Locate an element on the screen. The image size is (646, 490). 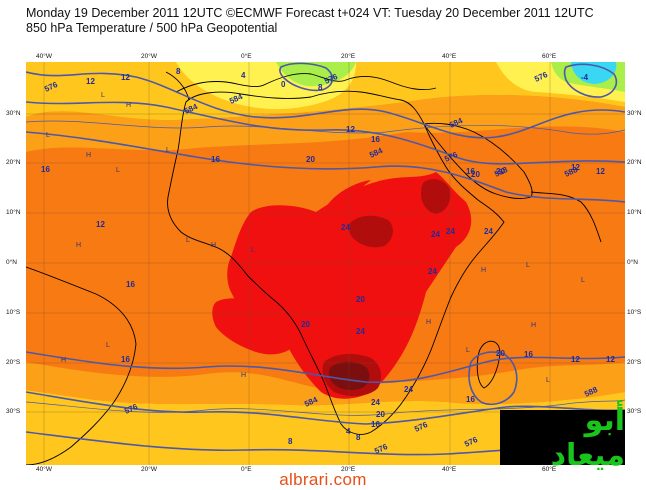
temperature-fill-orange-south is located at coordinates (325, 384).